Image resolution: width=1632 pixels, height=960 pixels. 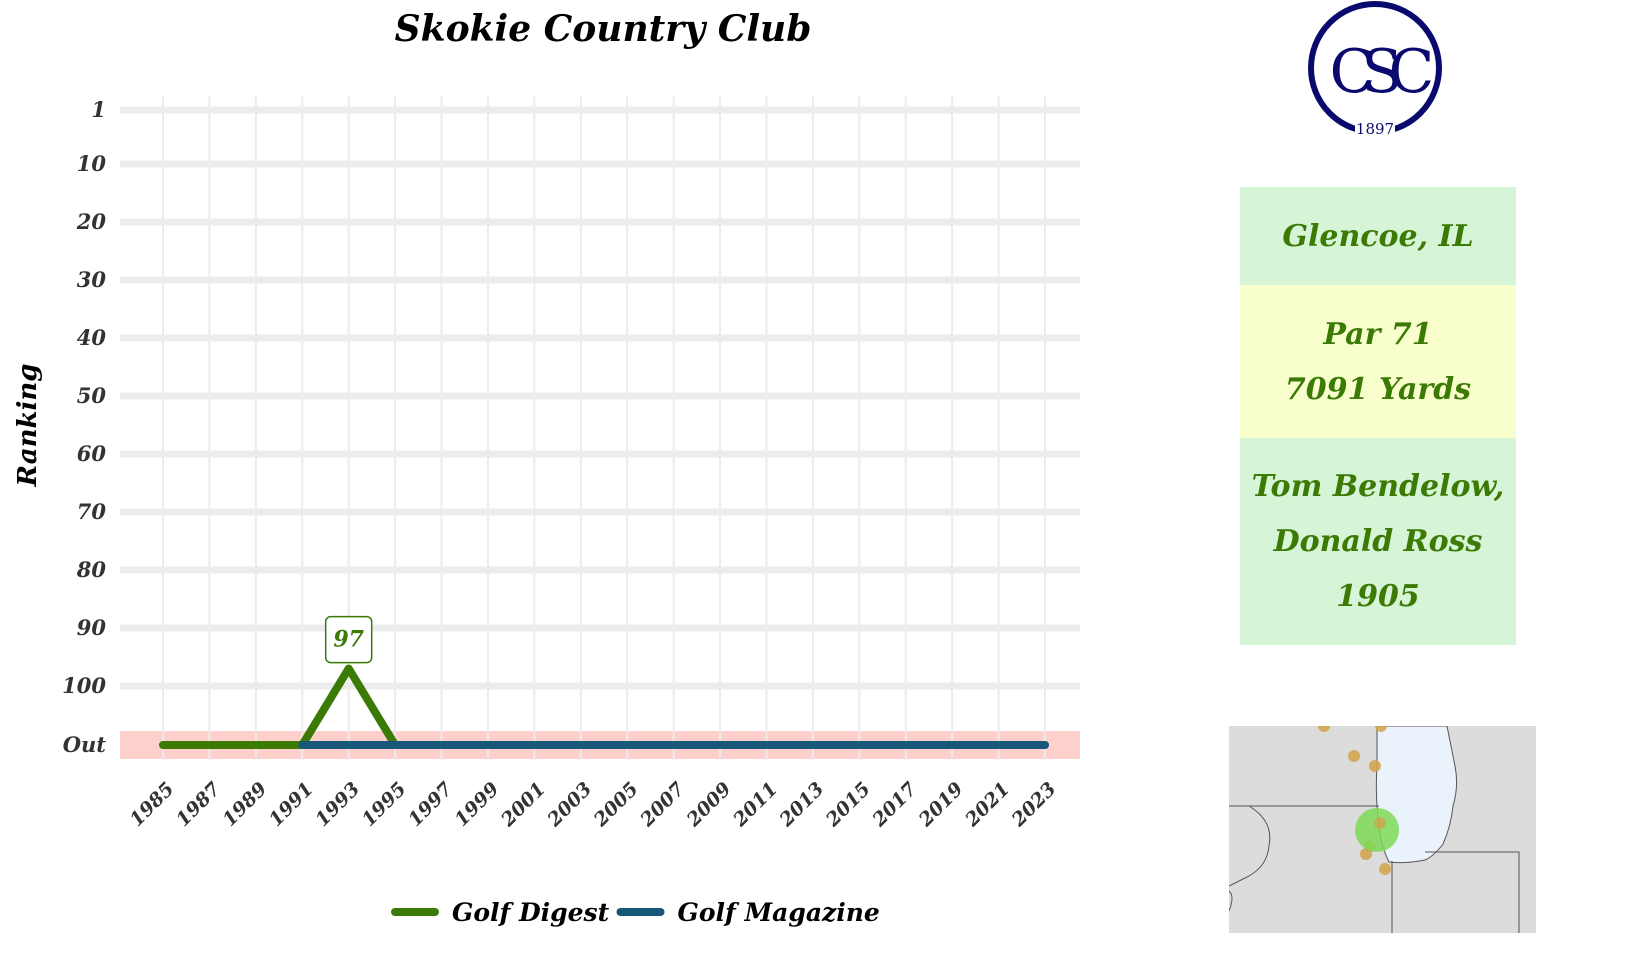 What do you see at coordinates (92, 627) in the screenshot?
I see `y-tick-label: 90` at bounding box center [92, 627].